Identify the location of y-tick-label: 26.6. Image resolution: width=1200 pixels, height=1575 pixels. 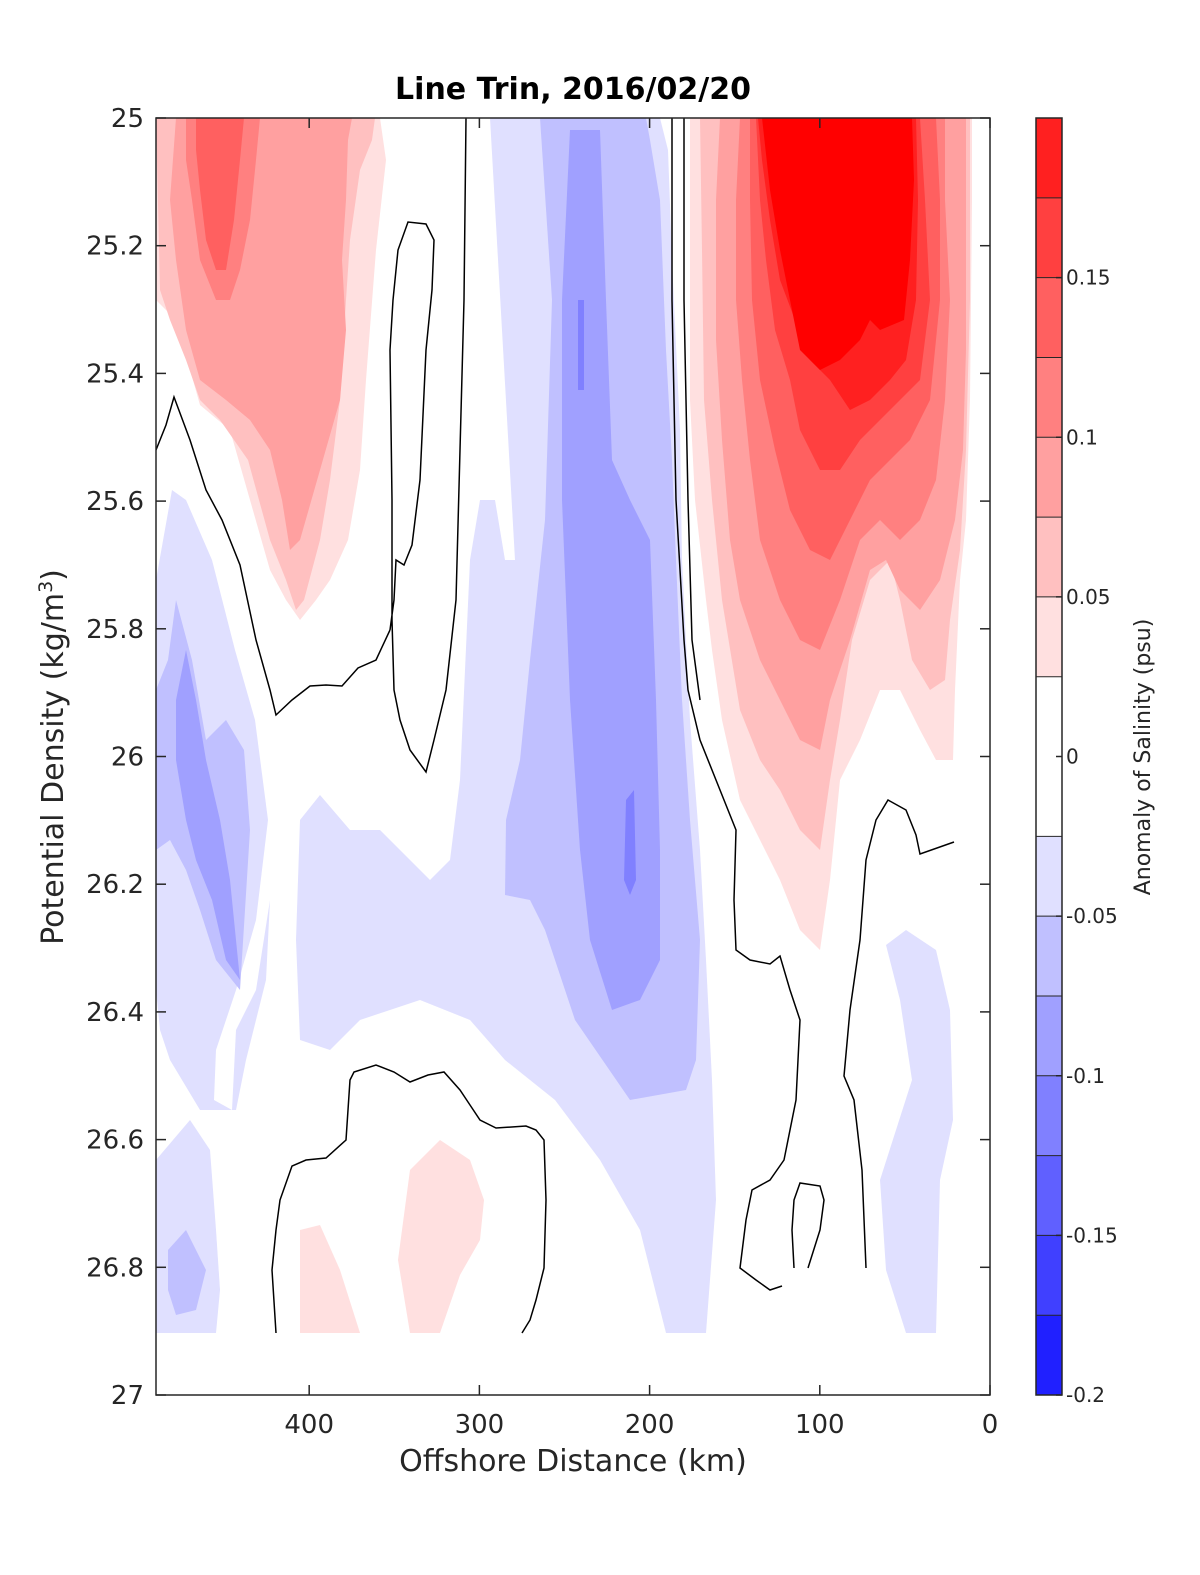
(115, 1141).